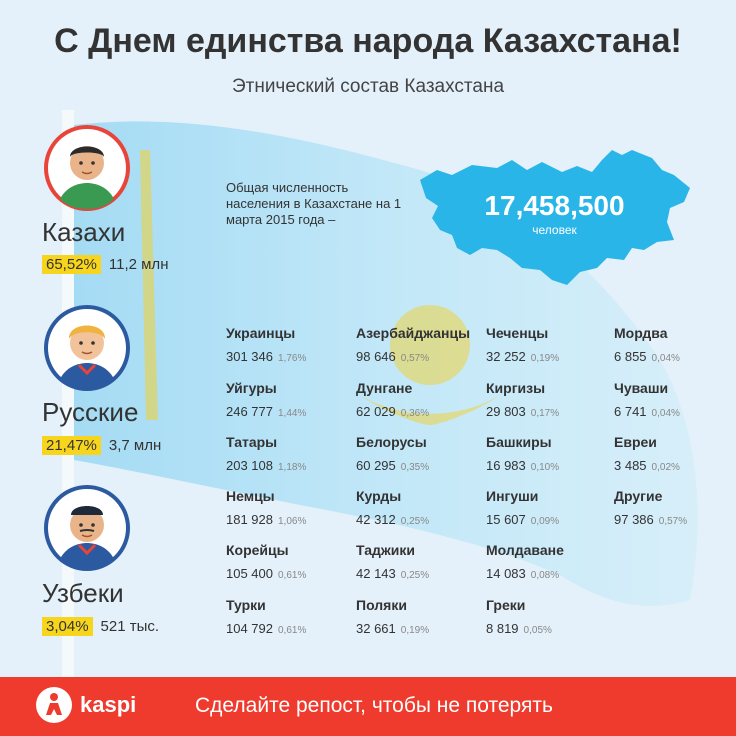 This screenshot has width=736, height=736. Describe the element at coordinates (551, 508) in the screenshot. I see `ethnic-group-item: Ингуши 15 607 0,09%` at that location.